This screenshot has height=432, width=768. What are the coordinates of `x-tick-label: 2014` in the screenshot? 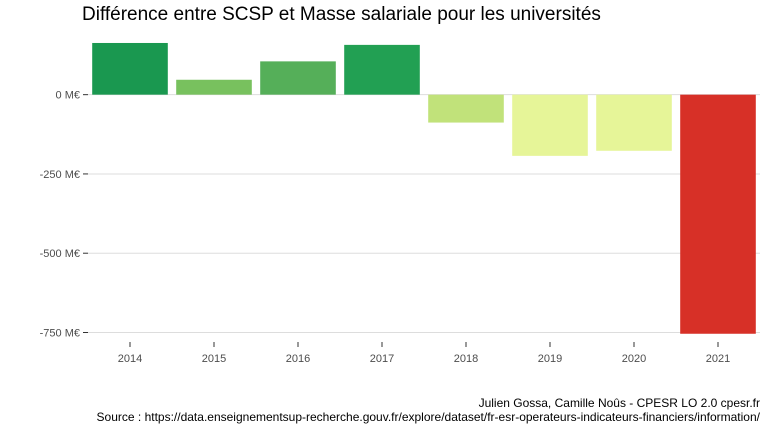 It's located at (130, 359).